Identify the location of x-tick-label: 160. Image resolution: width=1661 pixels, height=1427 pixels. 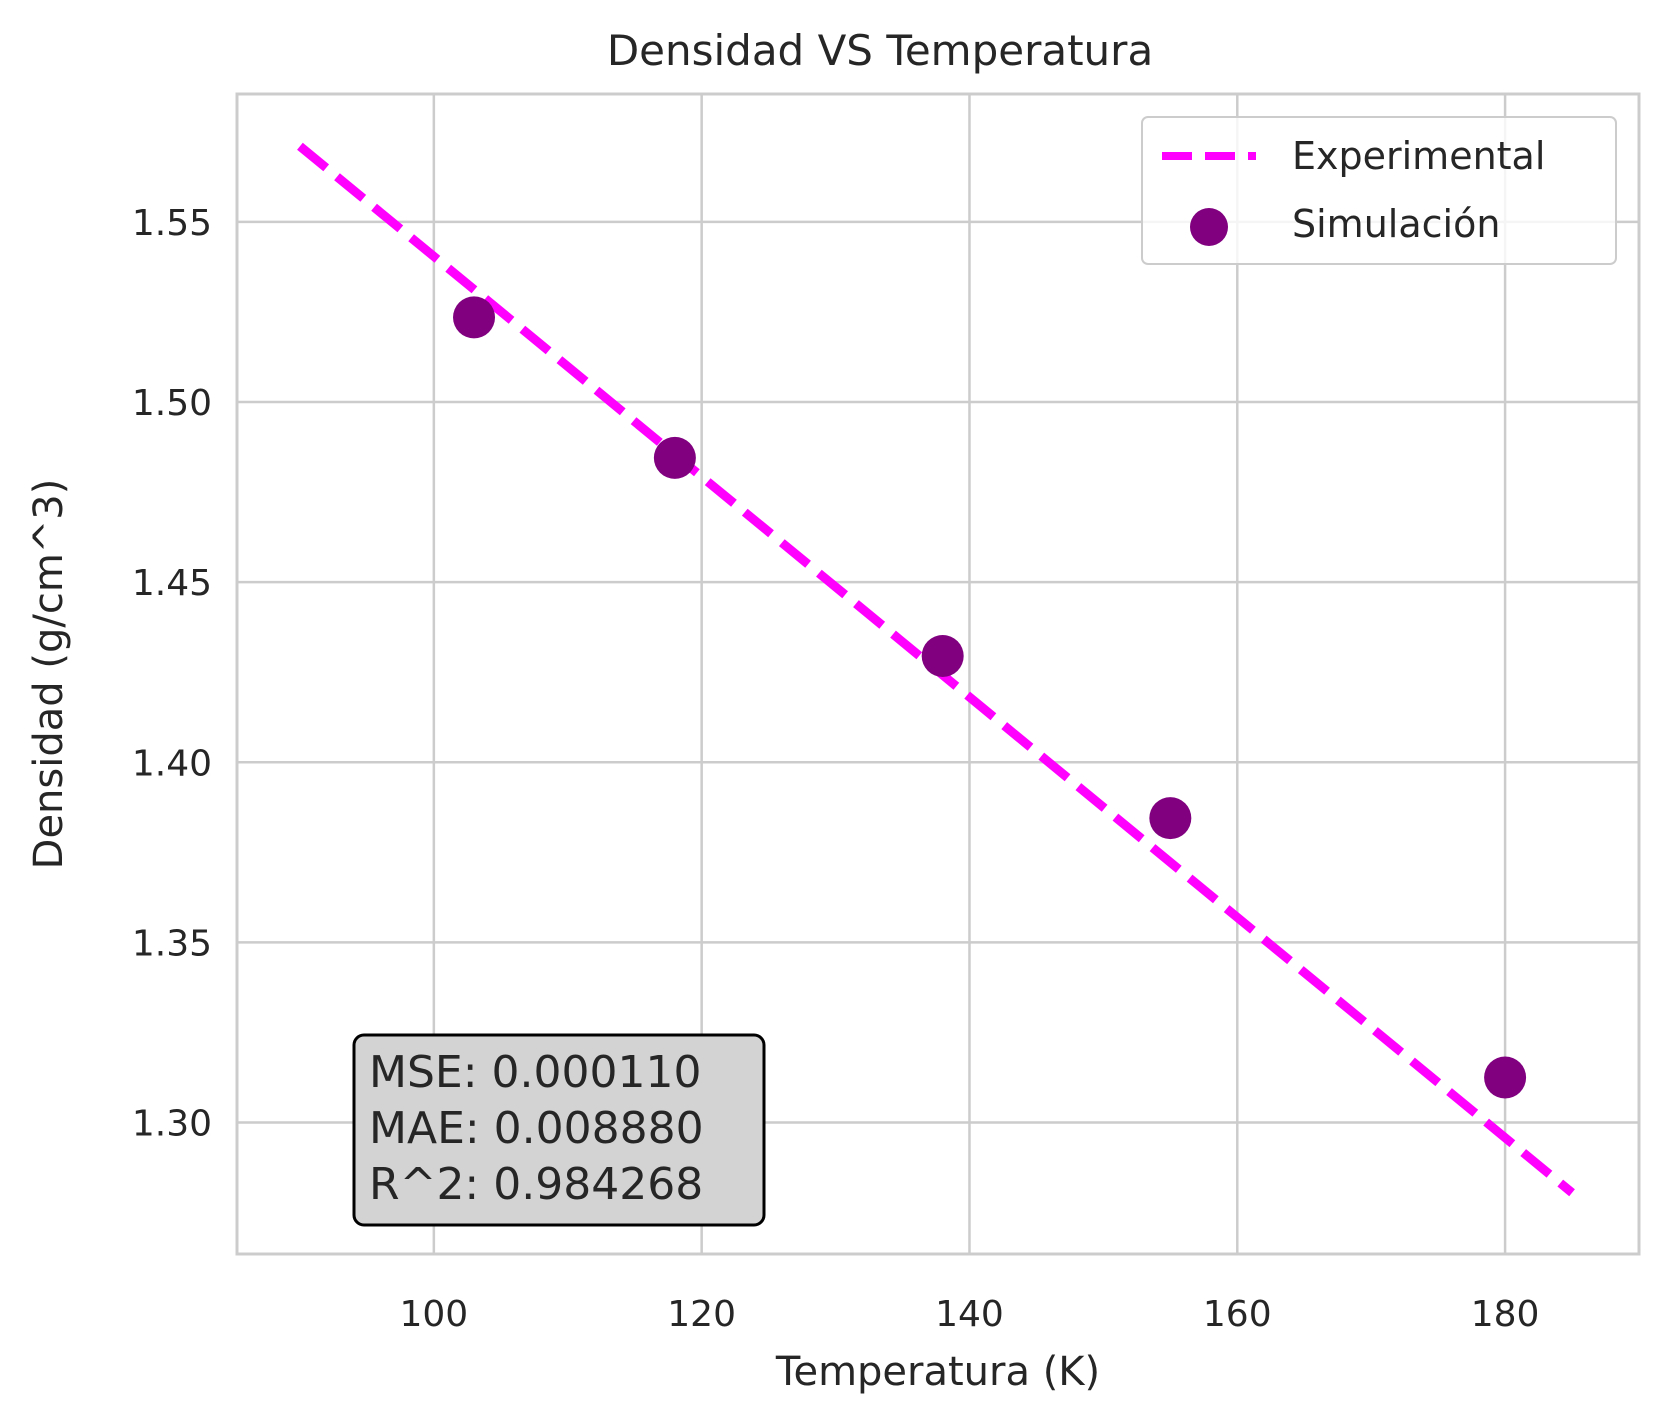
(1237, 1314).